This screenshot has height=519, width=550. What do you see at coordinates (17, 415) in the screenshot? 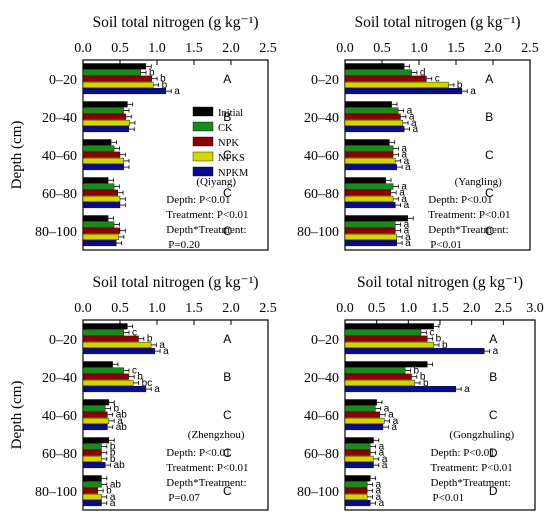
I see `y-axis-label: Depth (cm)` at bounding box center [17, 415].